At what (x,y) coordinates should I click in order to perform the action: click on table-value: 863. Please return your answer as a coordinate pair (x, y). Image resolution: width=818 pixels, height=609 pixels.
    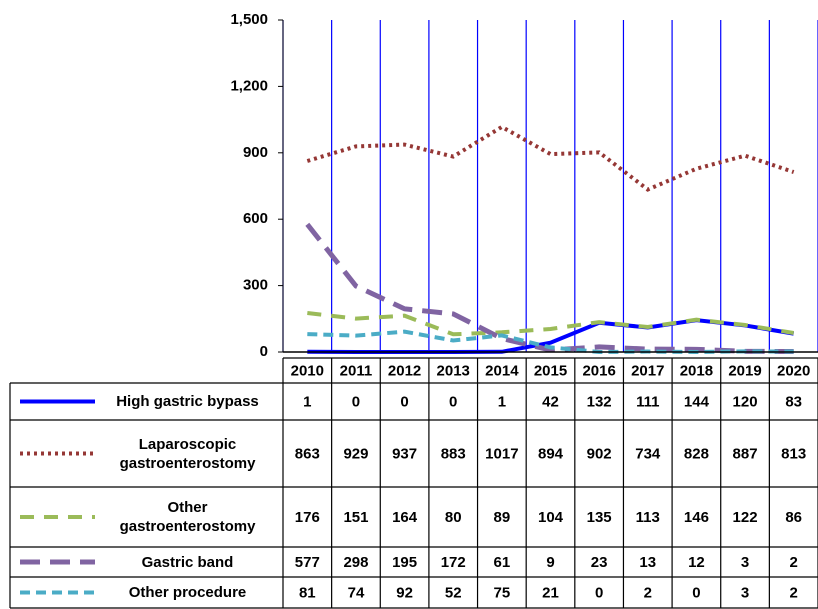
    Looking at the image, I should click on (307, 453).